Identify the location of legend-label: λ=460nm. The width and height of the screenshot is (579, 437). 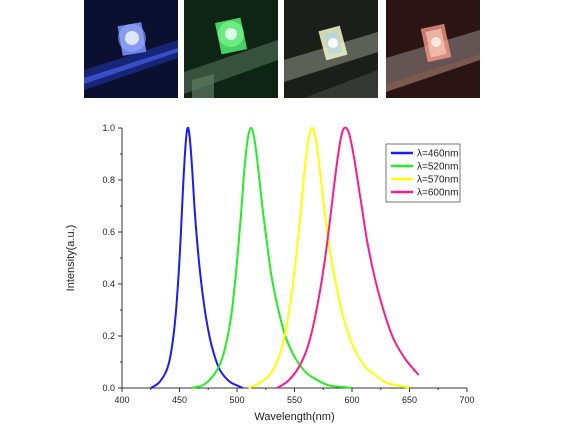
(437, 154).